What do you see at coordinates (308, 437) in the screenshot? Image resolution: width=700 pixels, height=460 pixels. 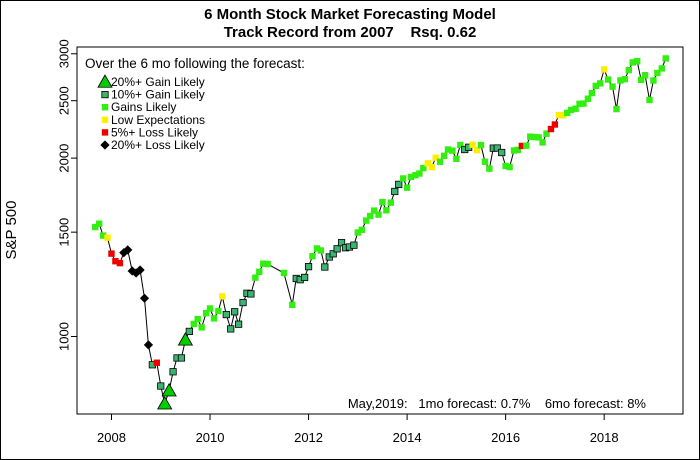 I see `x-tick-label: 2012` at bounding box center [308, 437].